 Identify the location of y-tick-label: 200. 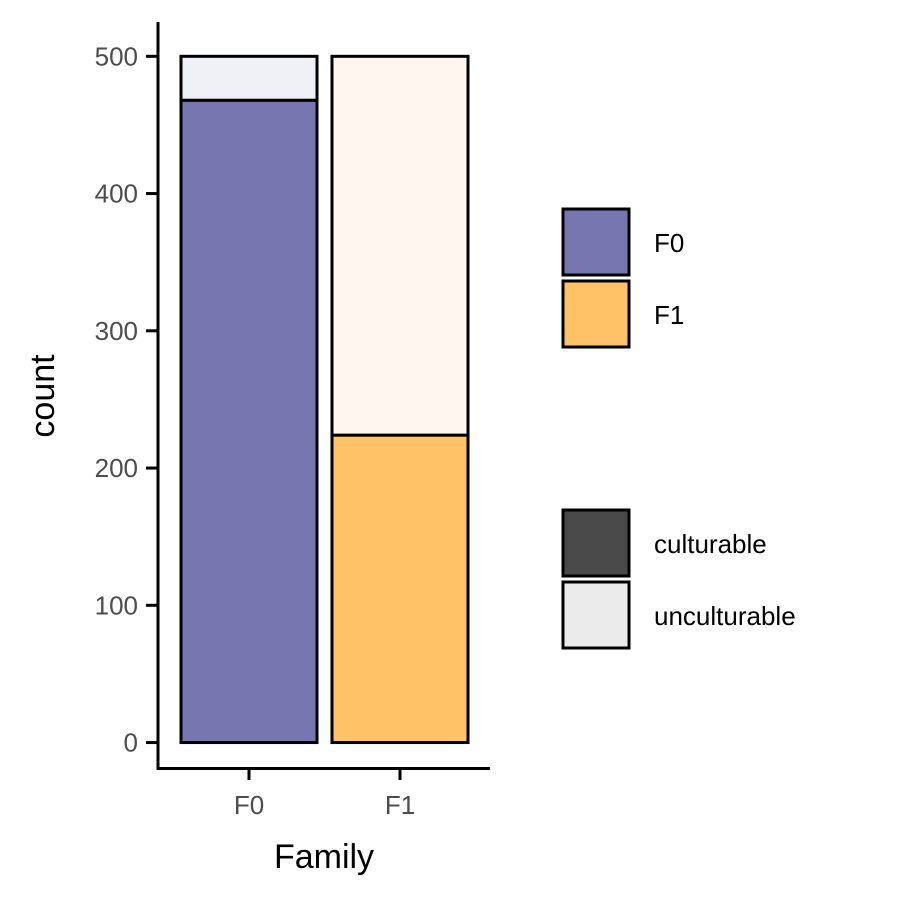
(116, 468).